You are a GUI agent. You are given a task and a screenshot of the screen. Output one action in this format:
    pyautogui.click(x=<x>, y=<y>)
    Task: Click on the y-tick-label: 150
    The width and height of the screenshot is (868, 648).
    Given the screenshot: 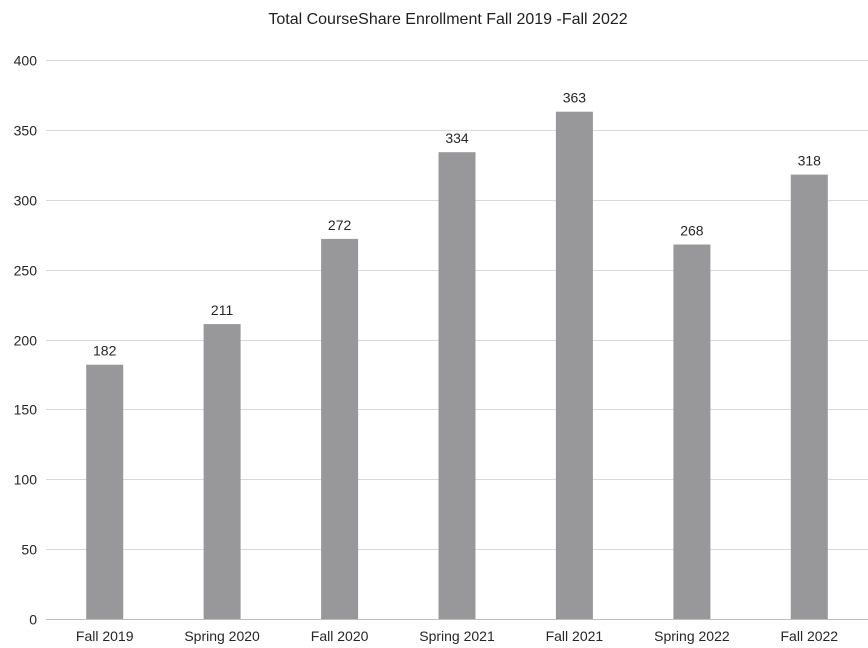 What is the action you would take?
    pyautogui.click(x=26, y=410)
    